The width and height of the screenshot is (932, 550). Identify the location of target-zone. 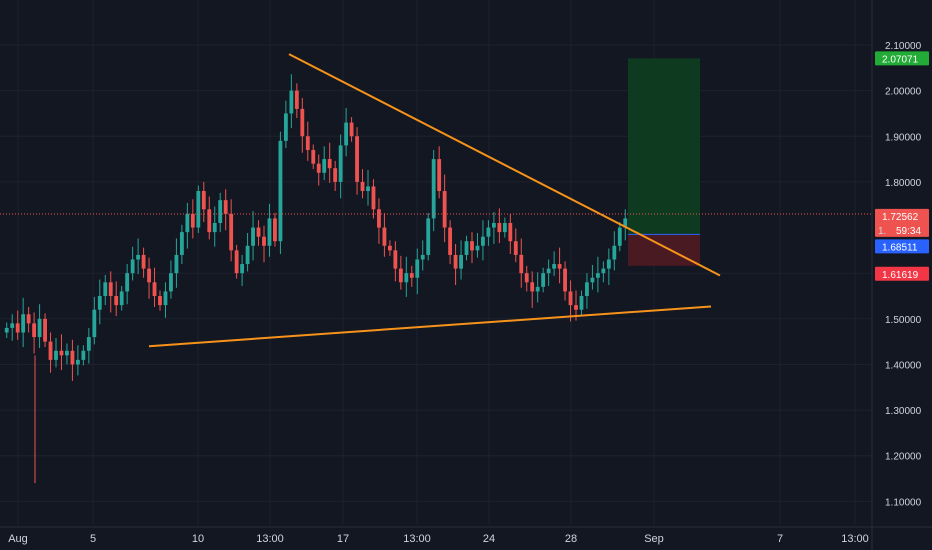
(664, 146).